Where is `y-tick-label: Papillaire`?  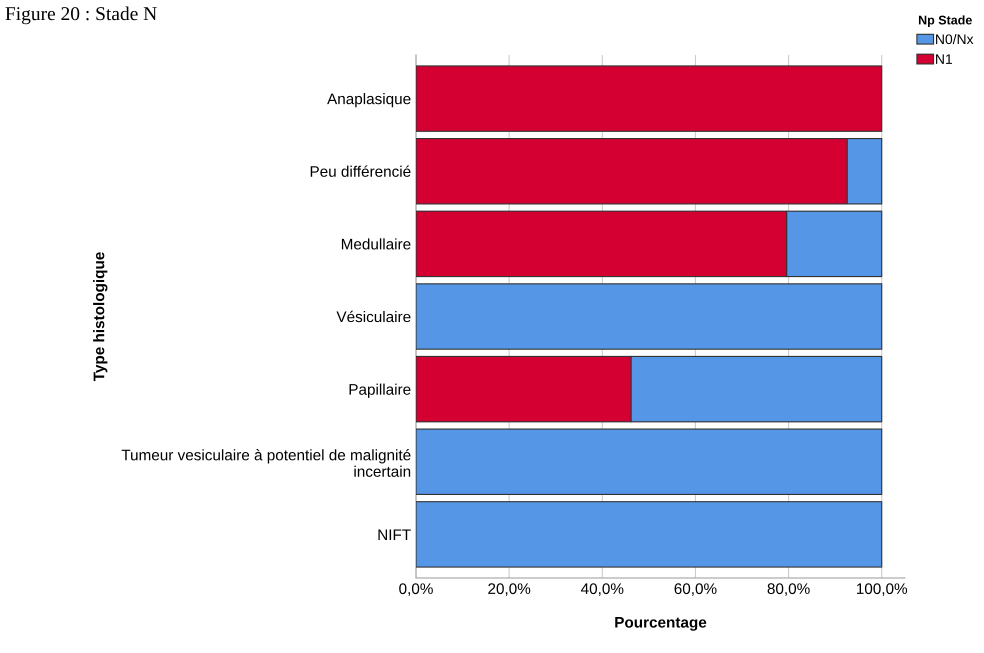 y-tick-label: Papillaire is located at coordinates (380, 391).